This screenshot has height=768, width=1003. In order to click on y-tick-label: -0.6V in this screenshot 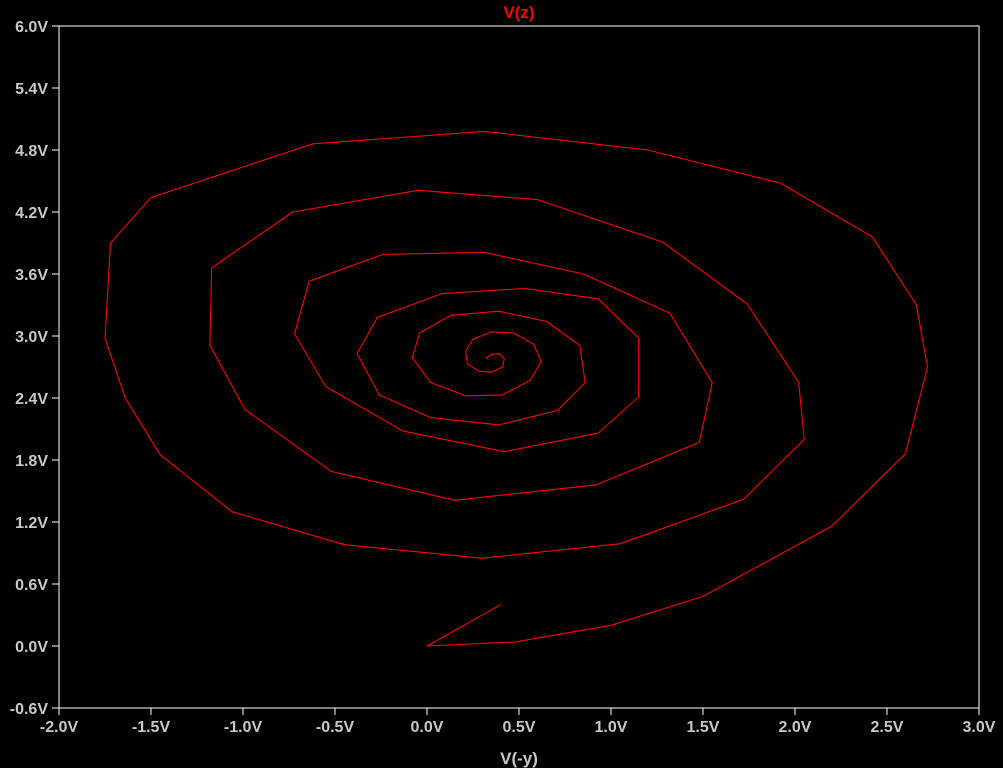, I will do `click(29, 709)`.